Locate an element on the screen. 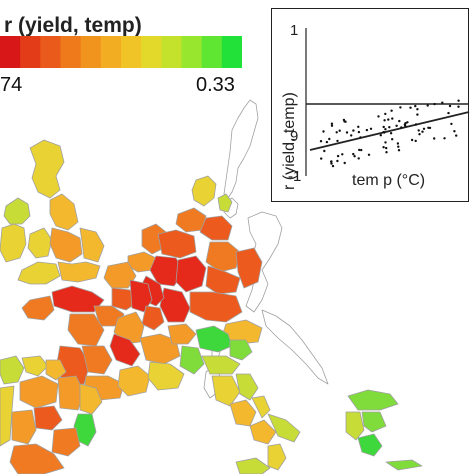 Image resolution: width=474 pixels, height=474 pixels. inset-y-label: r (yield, temp) is located at coordinates (289, 141).